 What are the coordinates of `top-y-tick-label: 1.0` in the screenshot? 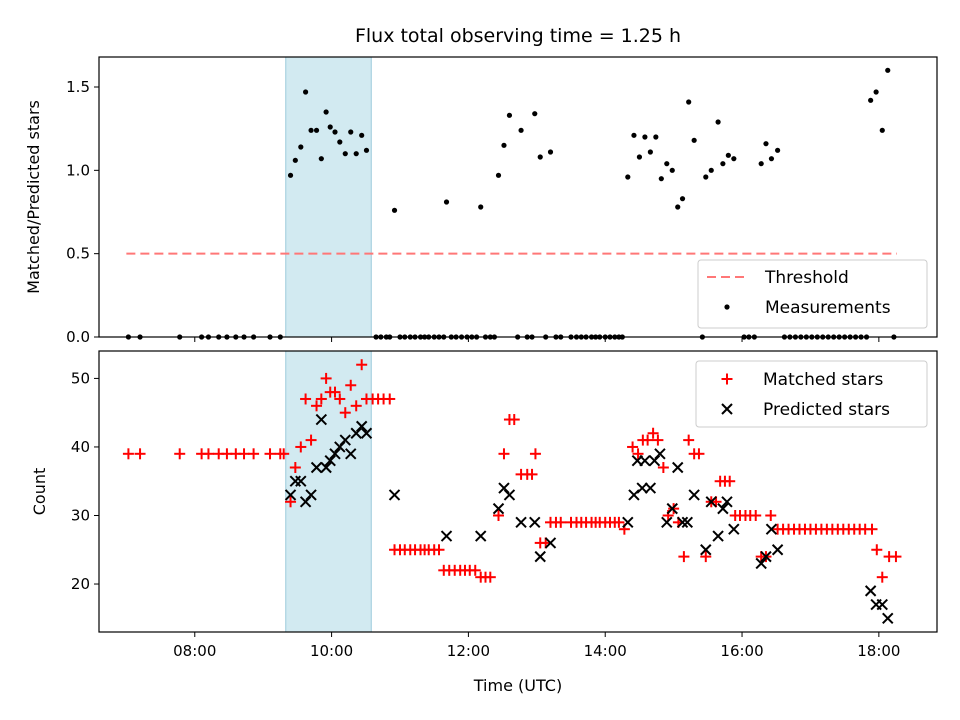 It's located at (78, 170).